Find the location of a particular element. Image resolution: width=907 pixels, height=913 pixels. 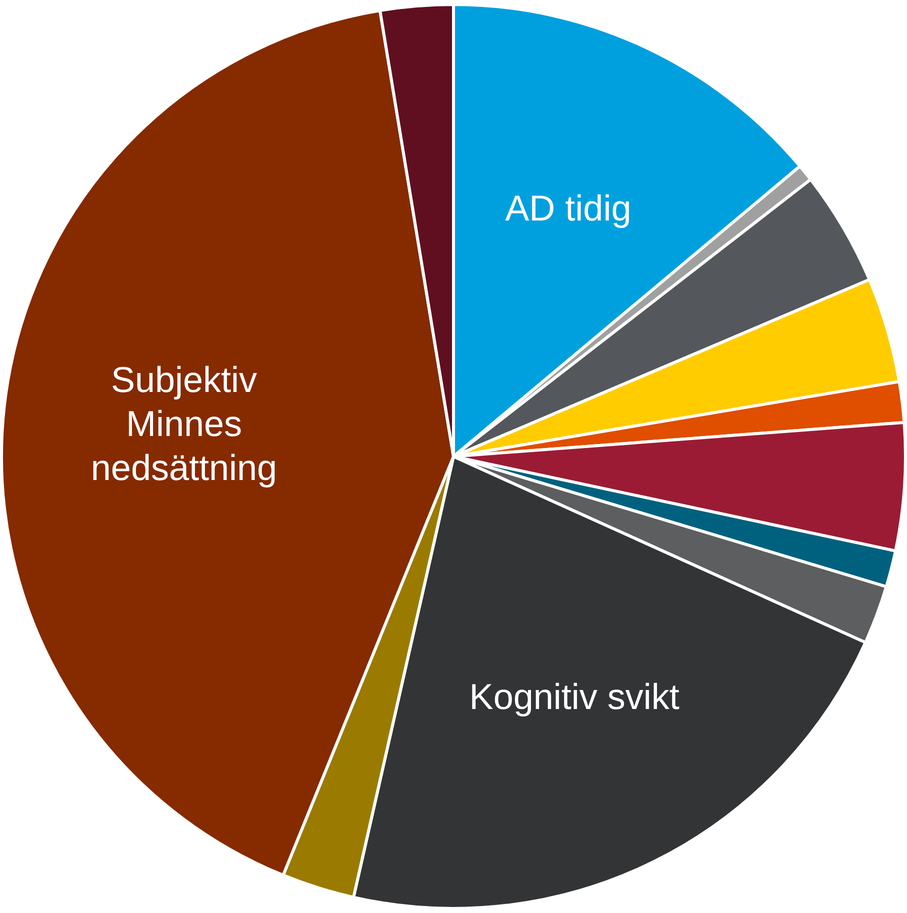

slice-label: Subjektiv Minnes nedsättning is located at coordinates (184, 423).